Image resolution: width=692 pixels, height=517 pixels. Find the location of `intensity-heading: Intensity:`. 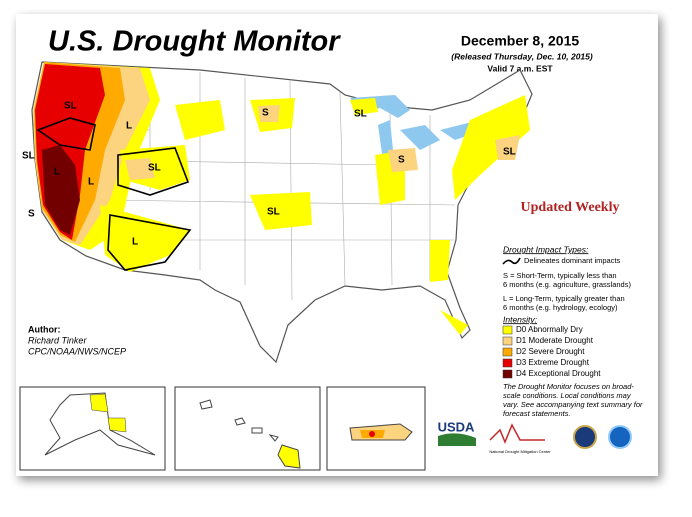

intensity-heading: Intensity: is located at coordinates (520, 319).